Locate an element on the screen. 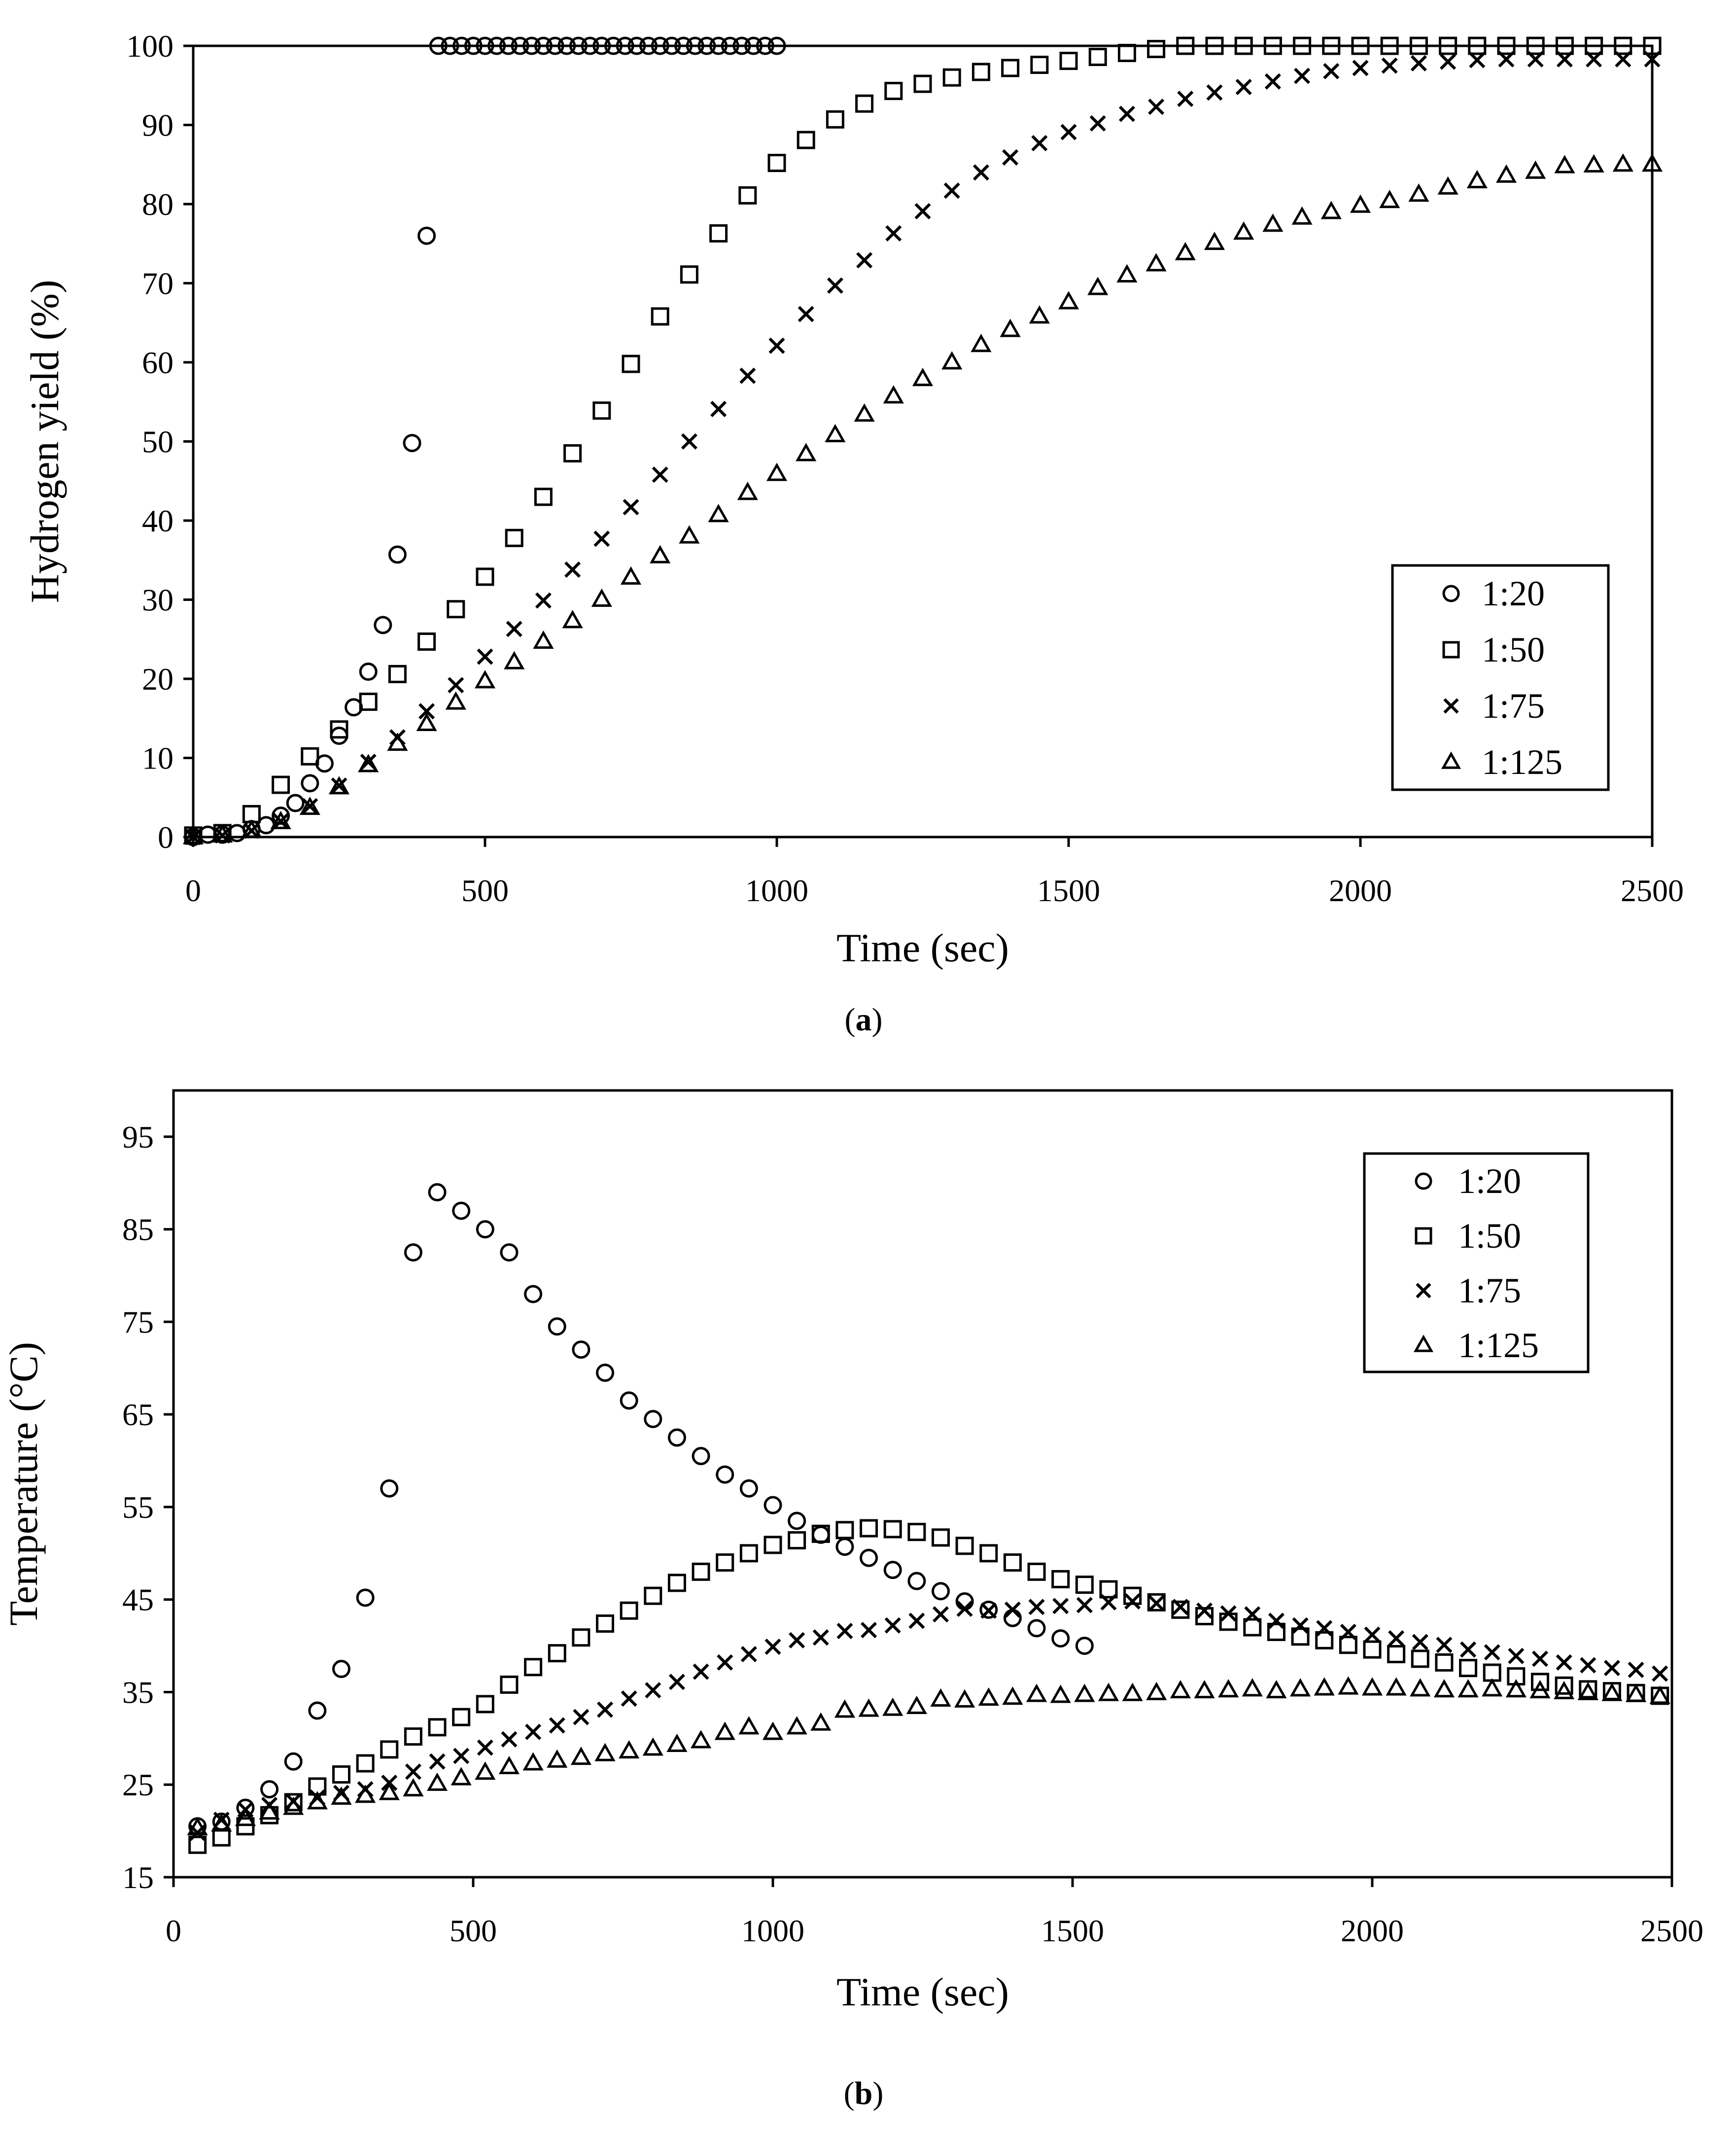 Image resolution: width=1736 pixels, height=2137 pixels. y-tick-label: 15 is located at coordinates (138, 1877).